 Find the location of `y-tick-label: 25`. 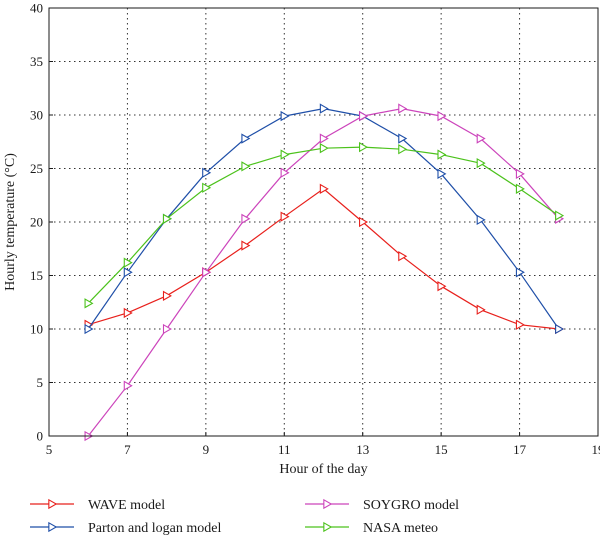

y-tick-label: 25 is located at coordinates (36, 168).